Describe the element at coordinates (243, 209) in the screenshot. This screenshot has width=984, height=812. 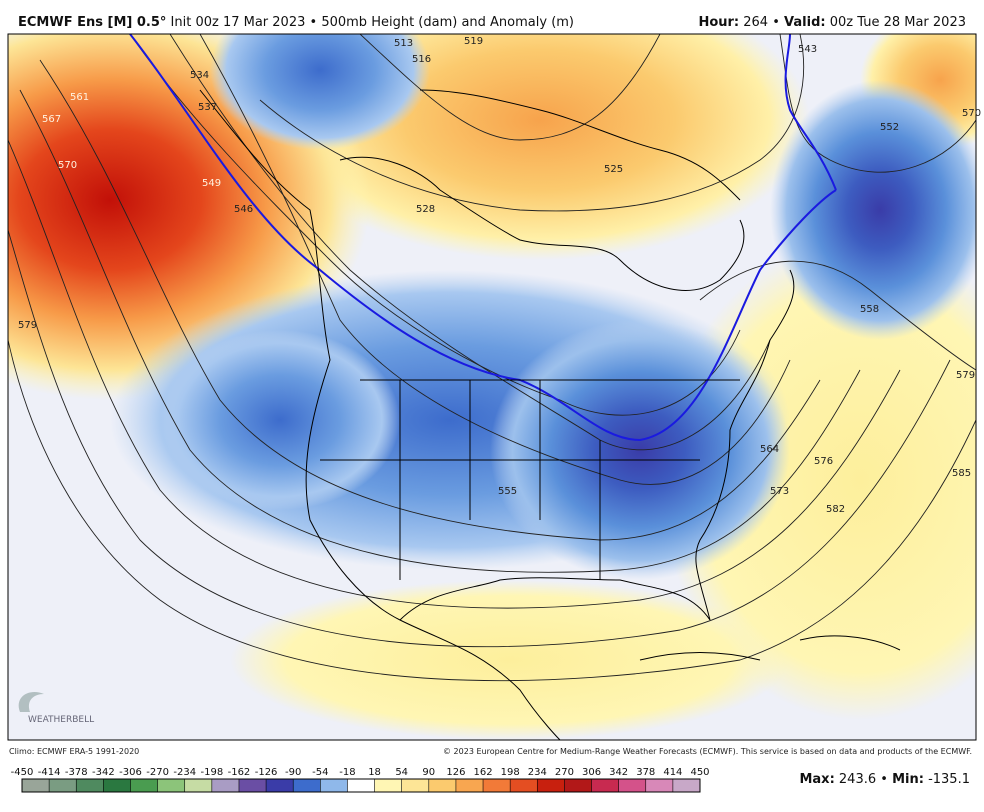
I see `contour-label: 546` at that location.